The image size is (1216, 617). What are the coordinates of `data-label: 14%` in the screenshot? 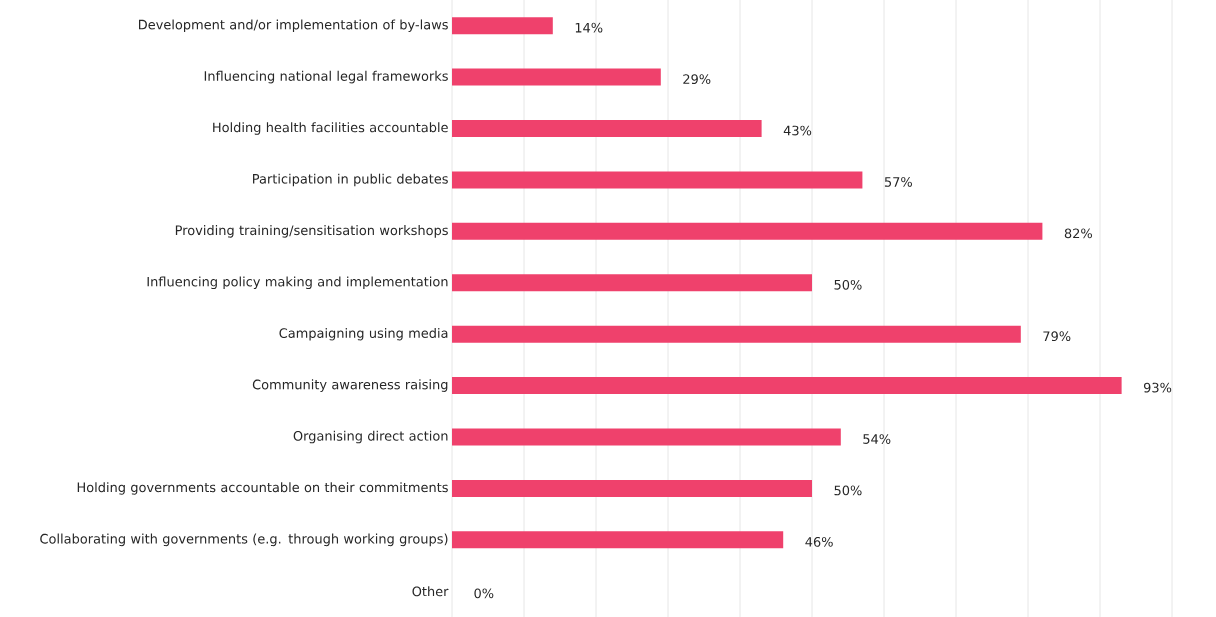 It's located at (589, 27).